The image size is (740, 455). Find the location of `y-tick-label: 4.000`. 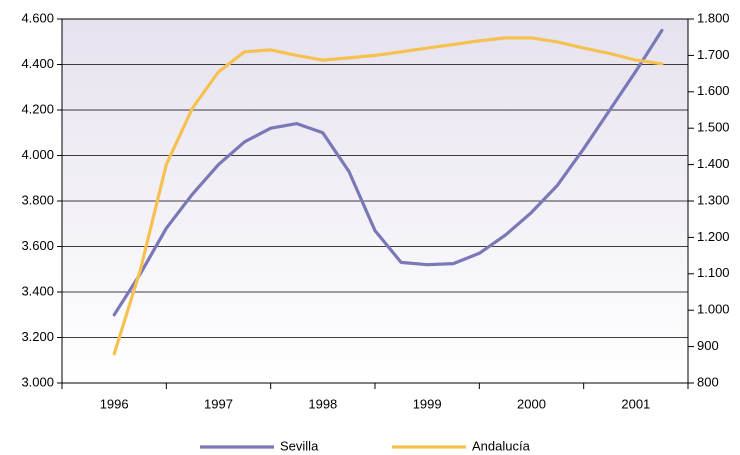

y-tick-label: 4.000 is located at coordinates (37, 154).